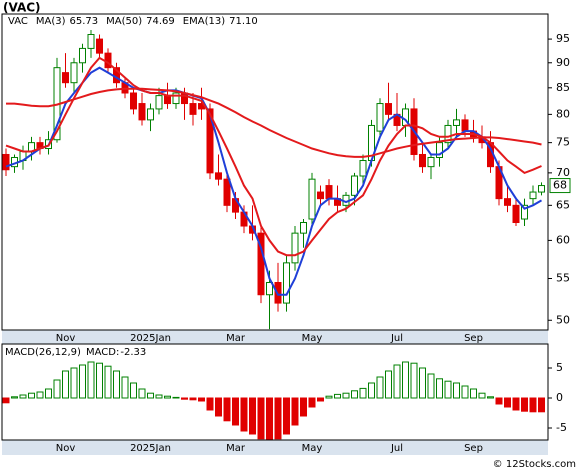 The image size is (580, 471). What do you see at coordinates (160, 21) in the screenshot?
I see `legend-label: 74.69` at bounding box center [160, 21].